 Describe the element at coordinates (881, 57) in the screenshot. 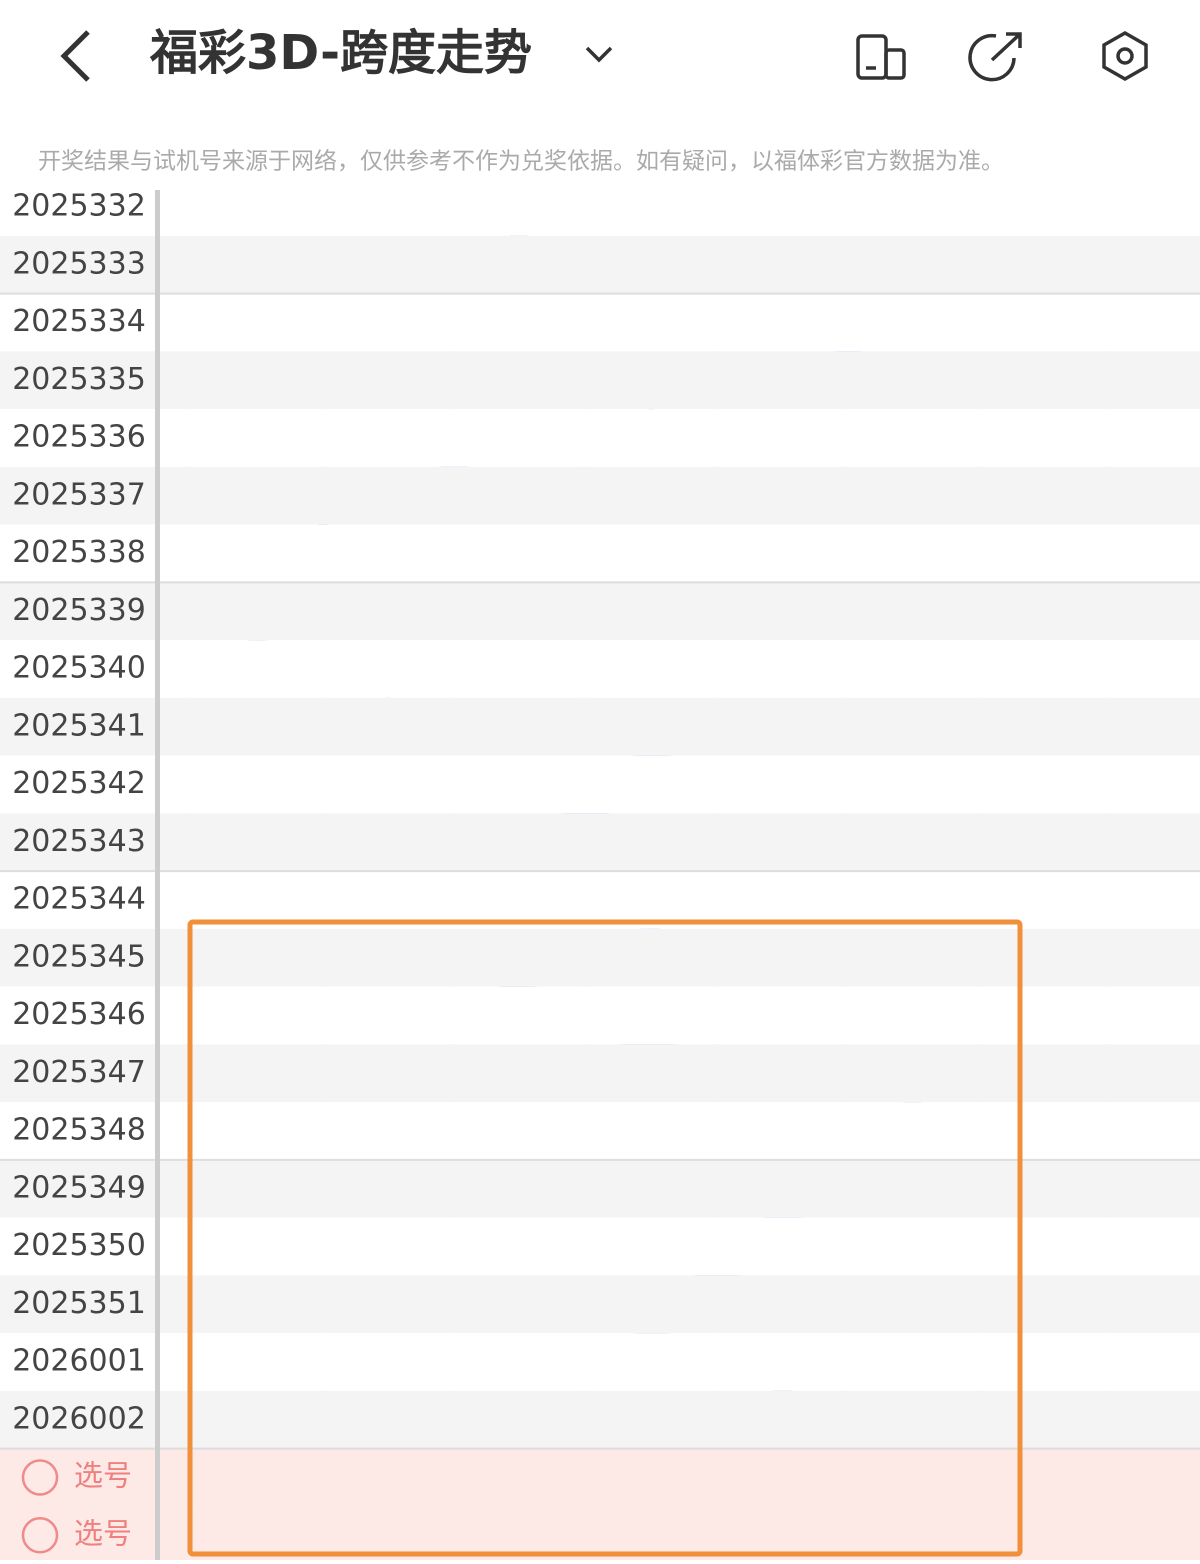

I see `layout-icon` at that location.